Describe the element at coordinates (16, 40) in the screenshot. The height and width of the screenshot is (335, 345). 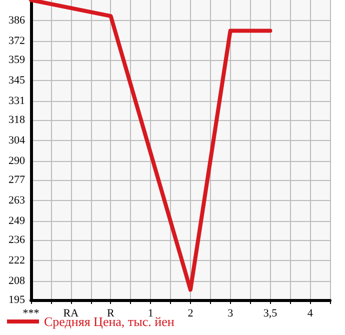
I see `y-tick-label: 372` at that location.